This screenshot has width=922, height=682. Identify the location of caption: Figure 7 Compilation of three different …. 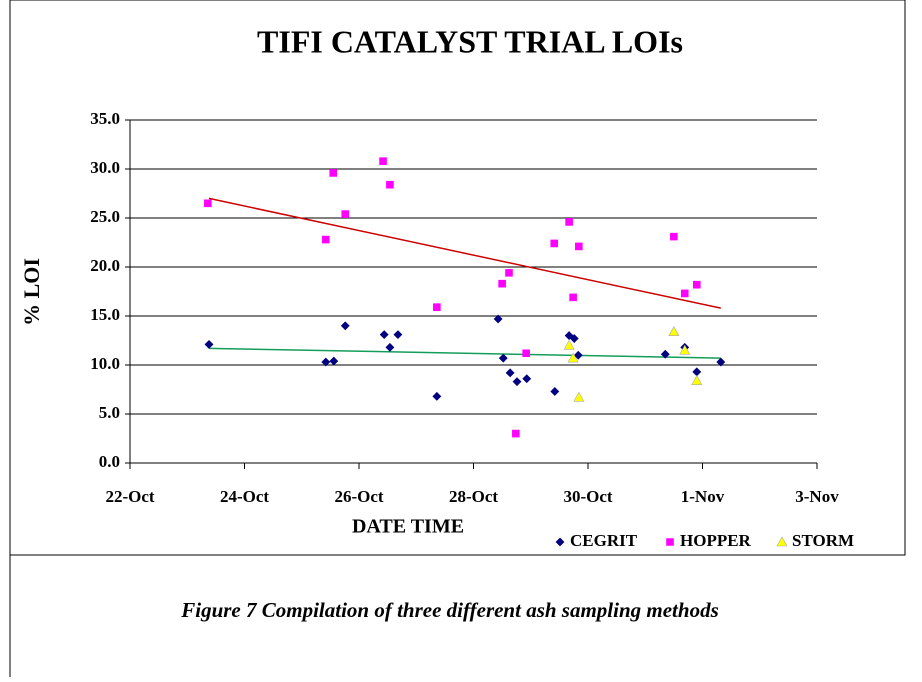
(449, 610).